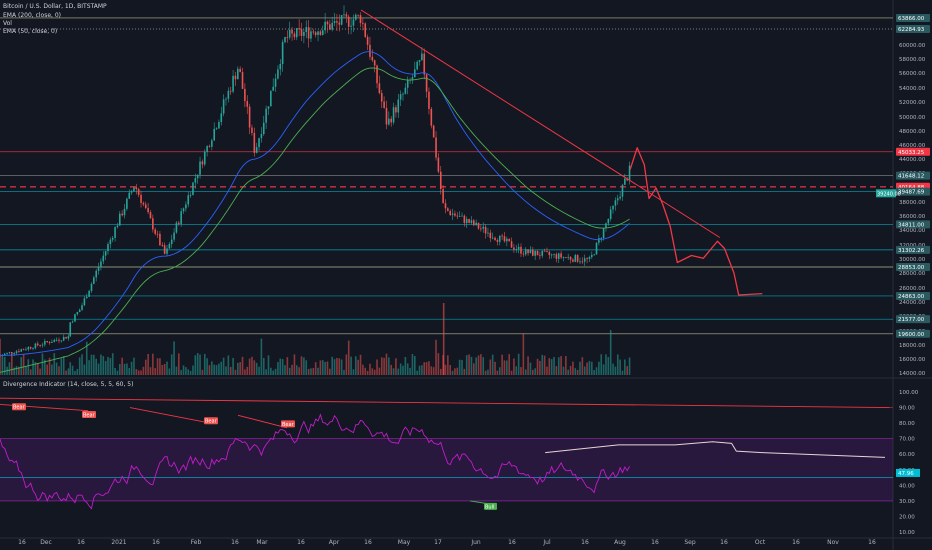 The image size is (932, 550). What do you see at coordinates (912, 46) in the screenshot?
I see `price-tick-label: 60000.00` at bounding box center [912, 46].